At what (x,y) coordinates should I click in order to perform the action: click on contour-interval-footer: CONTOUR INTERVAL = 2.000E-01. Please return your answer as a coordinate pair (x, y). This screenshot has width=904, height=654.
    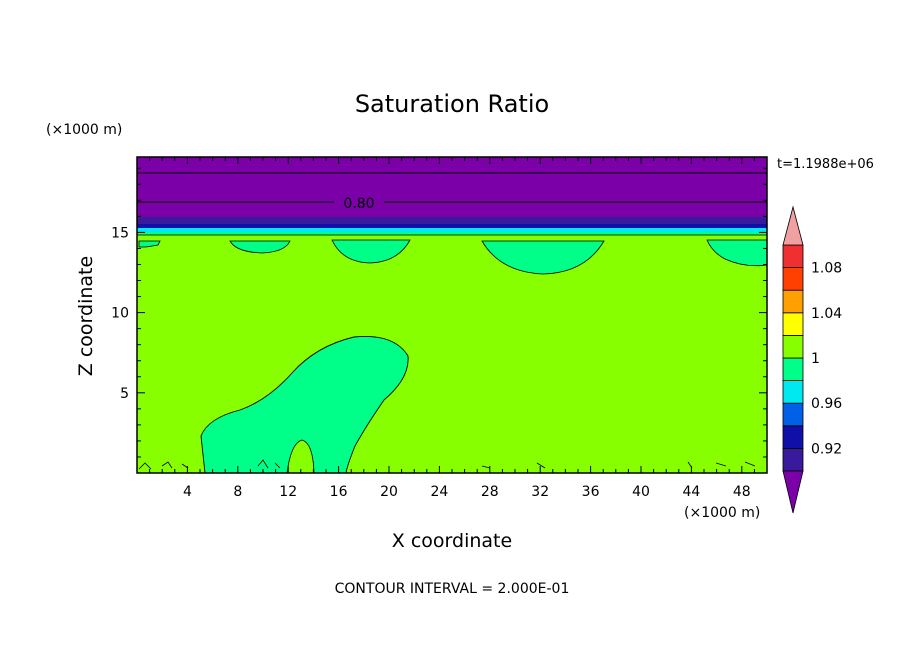
    Looking at the image, I should click on (452, 589).